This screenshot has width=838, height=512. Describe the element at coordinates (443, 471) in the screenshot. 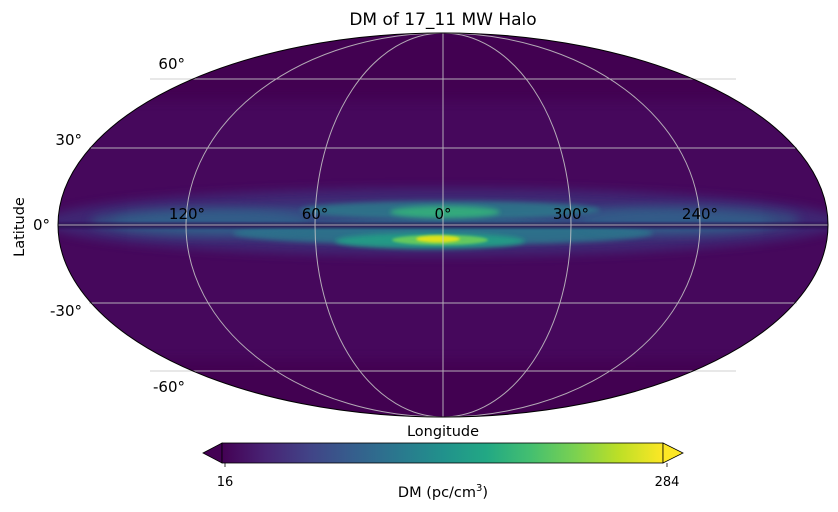

I see `colorbar: 16 284 DM (pc/cm3)` at that location.